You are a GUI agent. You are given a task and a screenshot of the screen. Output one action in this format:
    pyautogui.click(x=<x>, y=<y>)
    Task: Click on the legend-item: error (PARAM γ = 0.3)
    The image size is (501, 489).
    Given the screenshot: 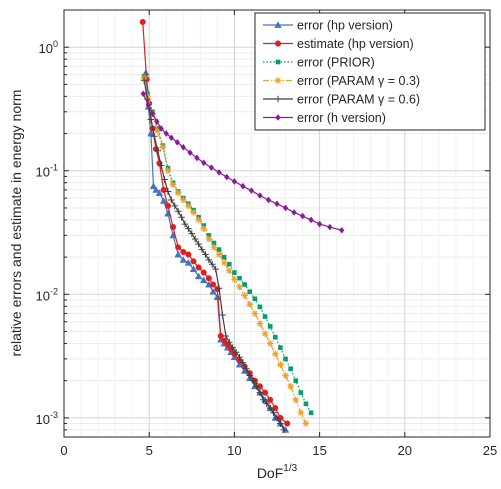 What is the action you would take?
    pyautogui.click(x=341, y=81)
    